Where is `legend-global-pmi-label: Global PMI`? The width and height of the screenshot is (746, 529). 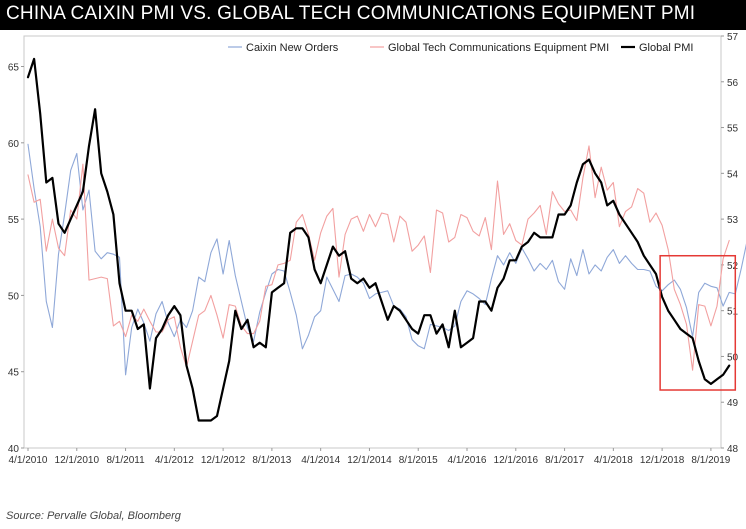
legend-global-pmi-label: Global PMI is located at coordinates (666, 48).